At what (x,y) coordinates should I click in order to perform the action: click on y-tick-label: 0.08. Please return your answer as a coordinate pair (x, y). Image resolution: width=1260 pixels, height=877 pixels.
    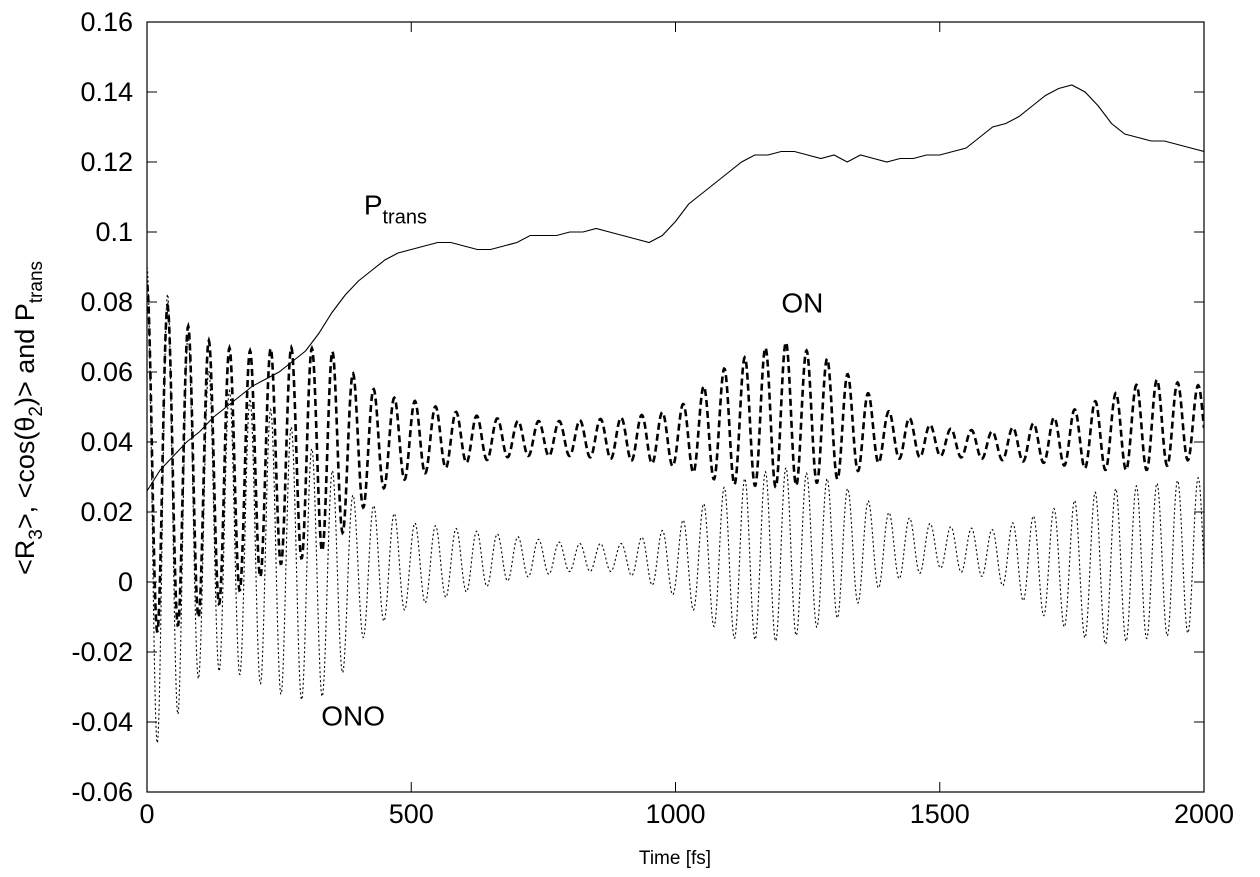
    Looking at the image, I should click on (106, 302).